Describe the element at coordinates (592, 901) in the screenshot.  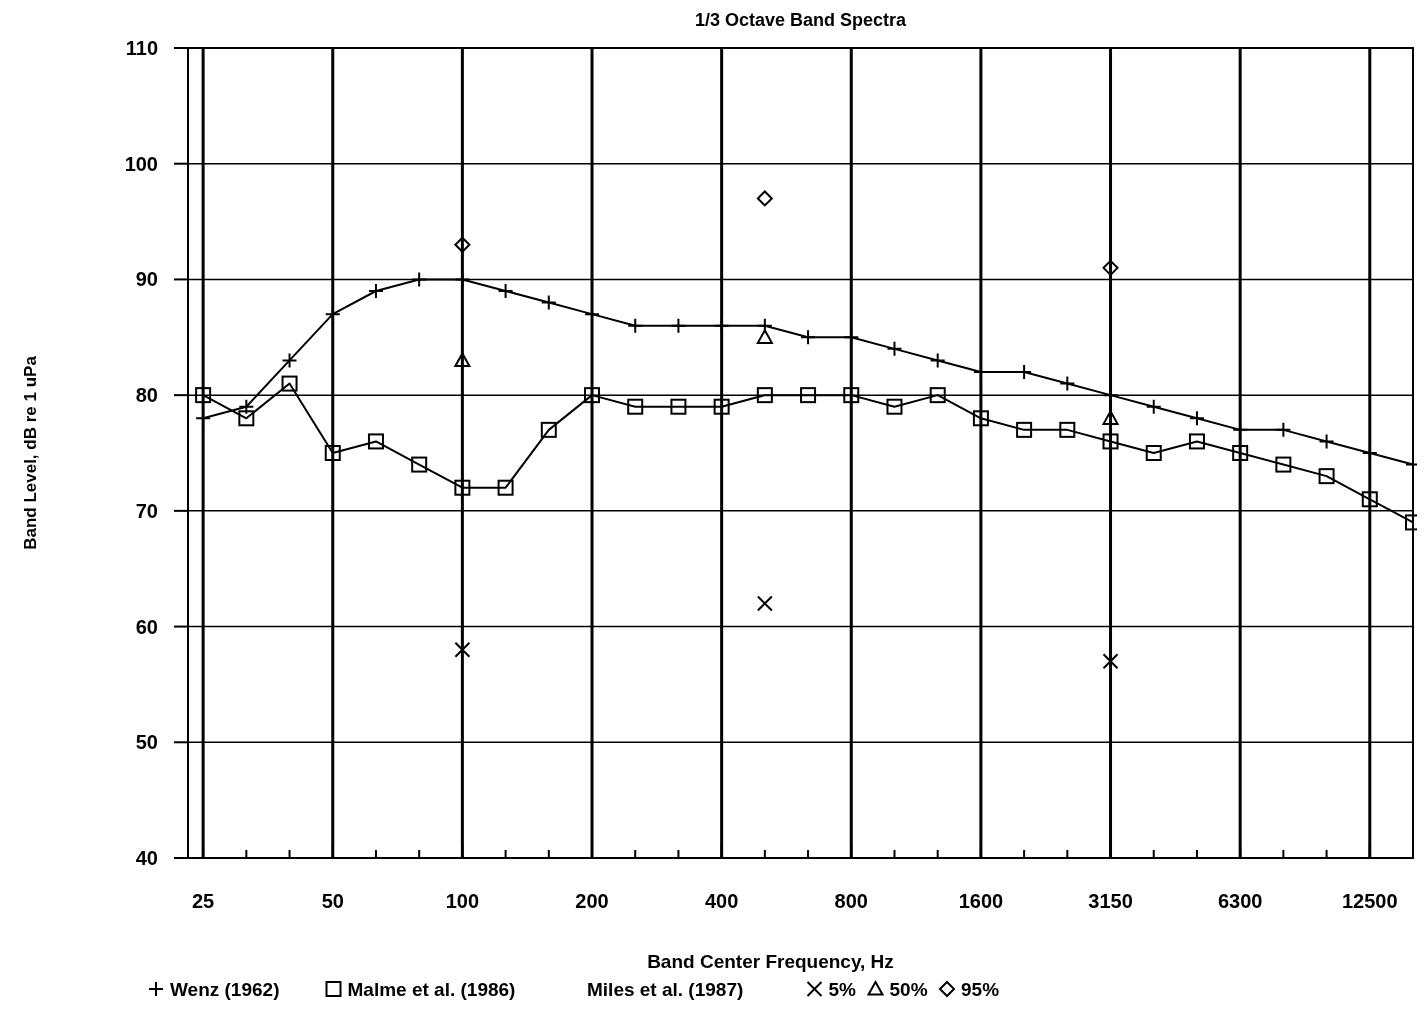
I see `x-tick-label: 200` at that location.